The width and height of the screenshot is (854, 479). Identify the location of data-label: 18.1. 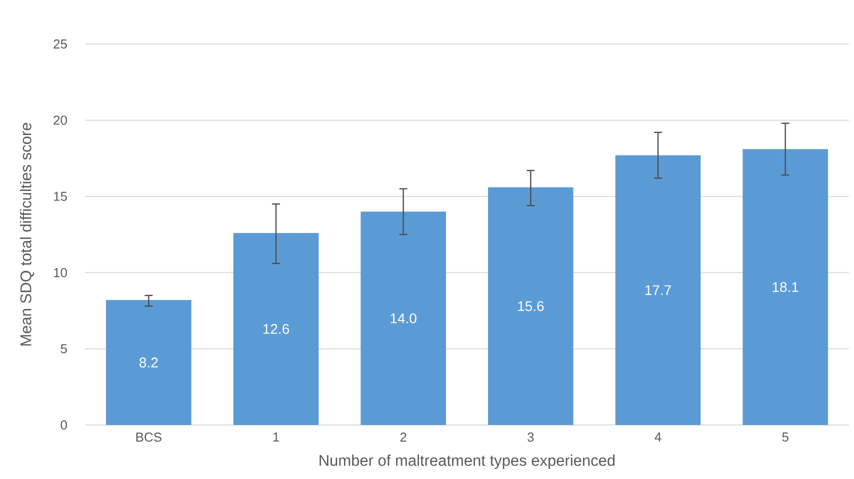
(785, 287).